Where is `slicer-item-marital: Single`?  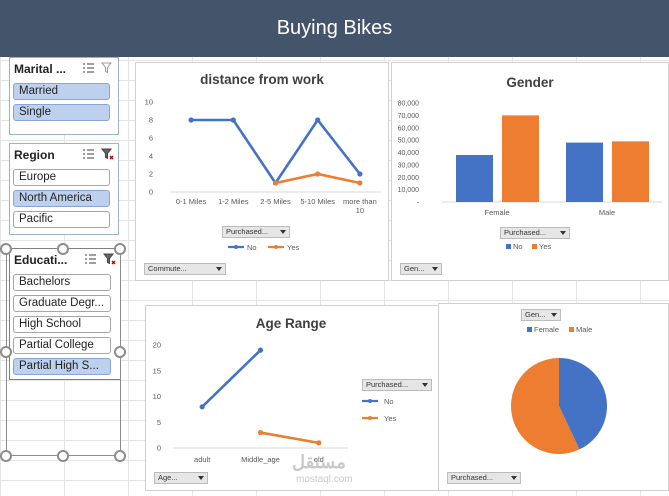
slicer-item-marital: Single is located at coordinates (61, 112).